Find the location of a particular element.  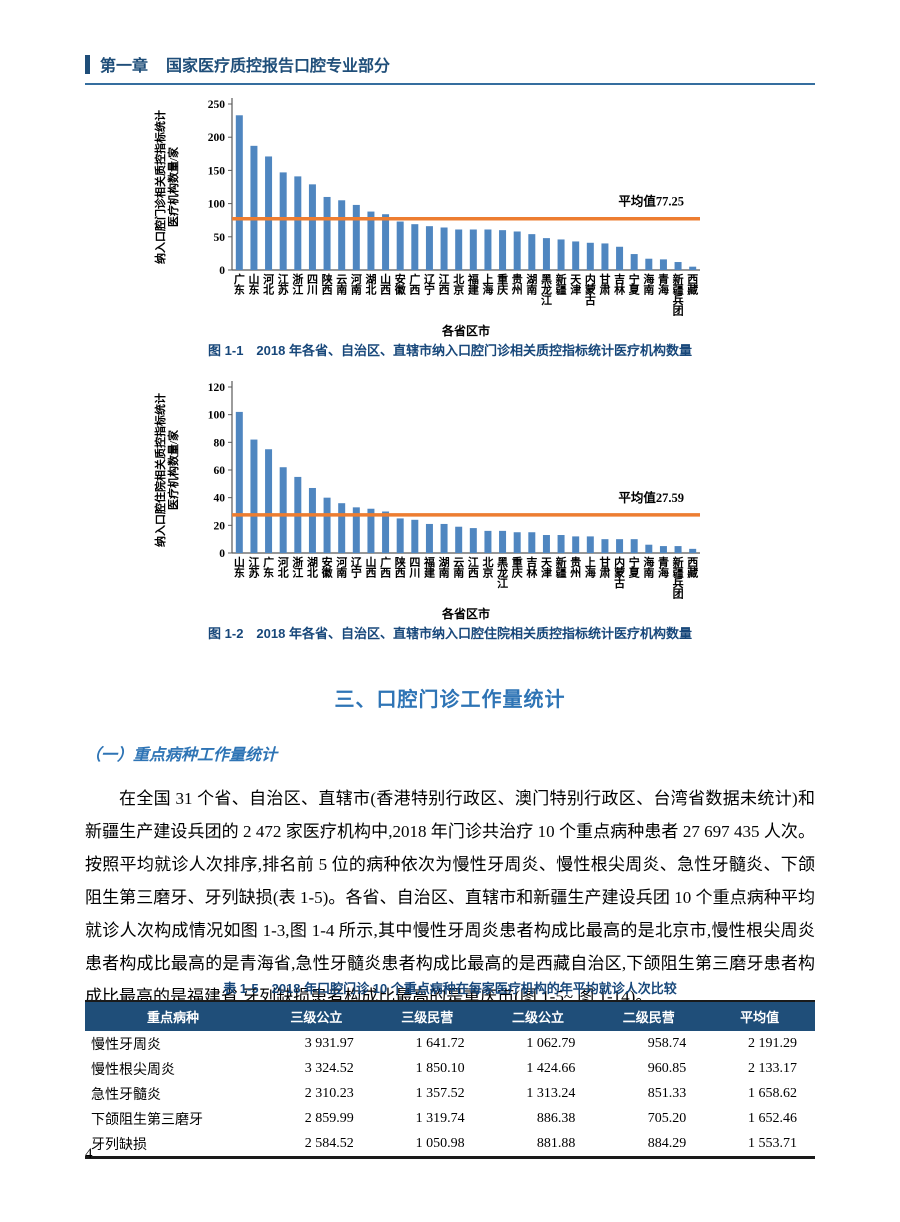

value-cell: 2 191.29 is located at coordinates (772, 1043).